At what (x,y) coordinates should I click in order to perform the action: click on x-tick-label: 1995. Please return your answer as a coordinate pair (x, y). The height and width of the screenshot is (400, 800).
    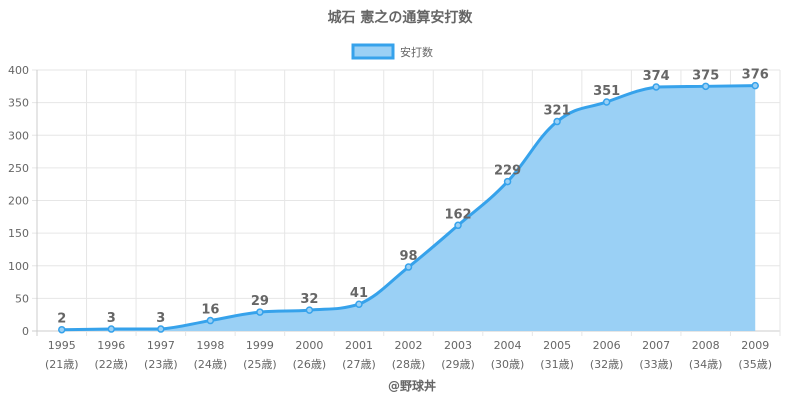
    Looking at the image, I should click on (62, 345).